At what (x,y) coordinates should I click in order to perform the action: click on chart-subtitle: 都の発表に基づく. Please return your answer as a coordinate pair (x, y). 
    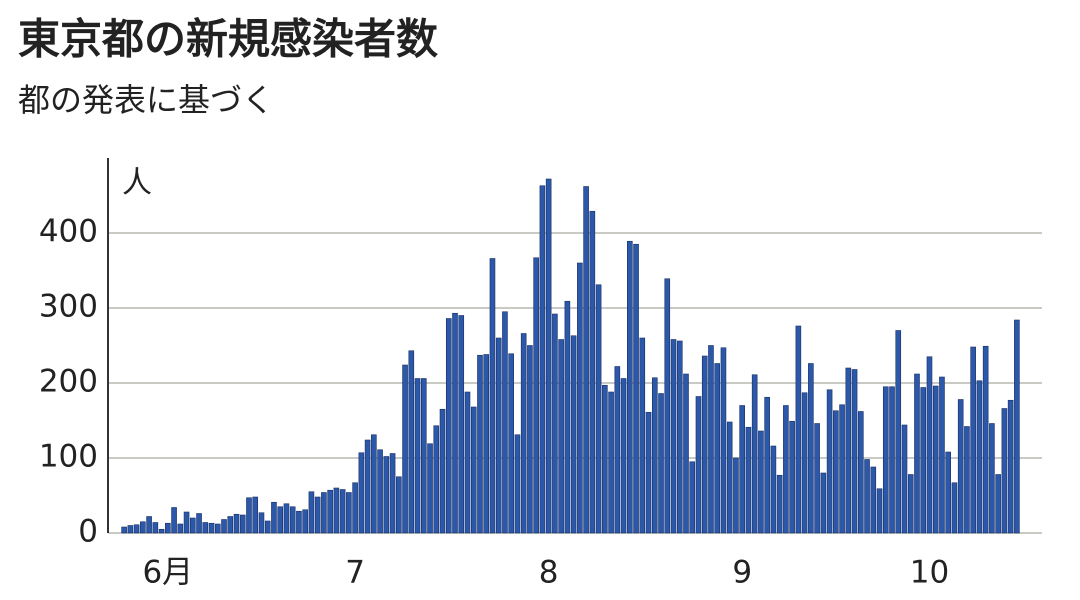
    Looking at the image, I should click on (146, 100).